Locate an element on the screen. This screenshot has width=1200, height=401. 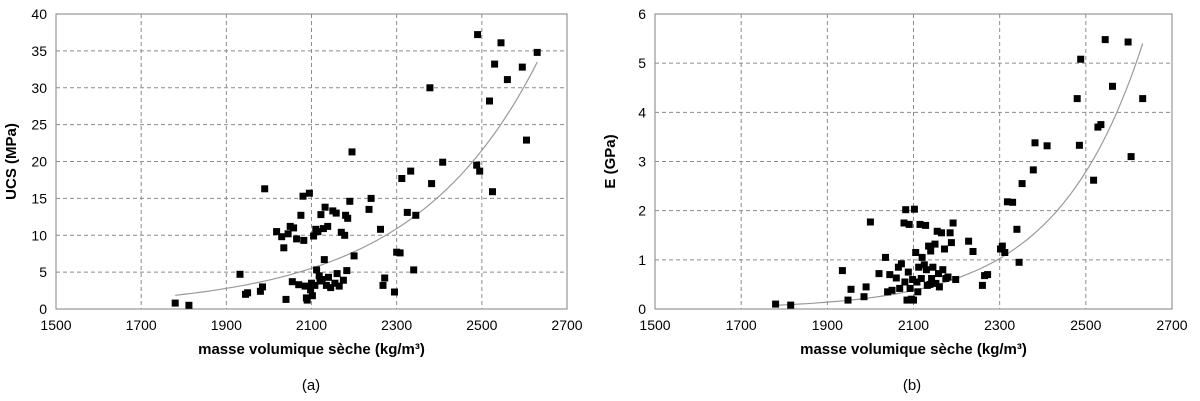
x-tick-label: 2700 is located at coordinates (566, 325).